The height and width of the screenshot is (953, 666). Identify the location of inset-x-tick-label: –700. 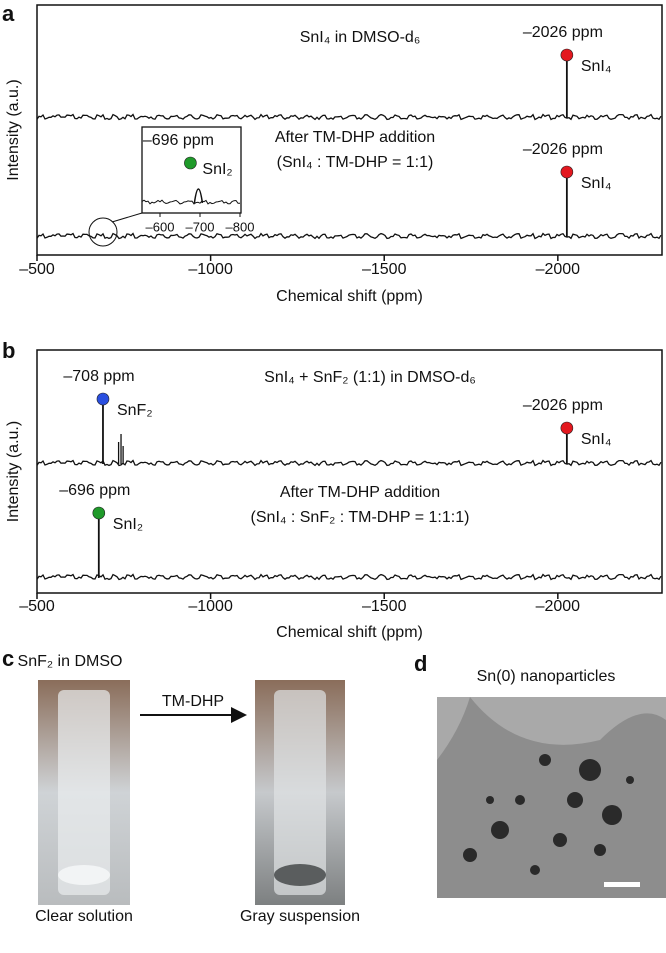
(200, 226).